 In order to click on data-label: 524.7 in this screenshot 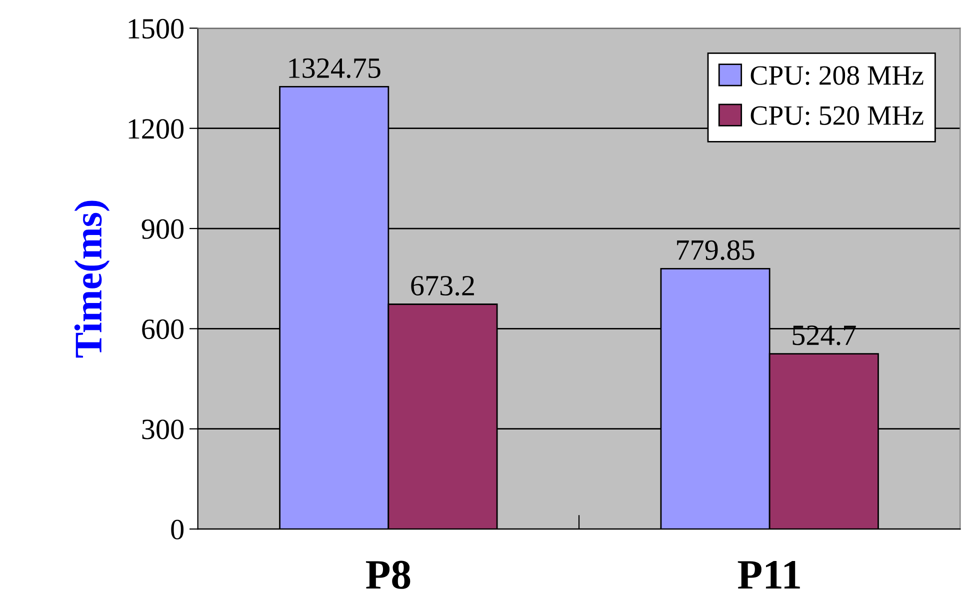, I will do `click(824, 336)`.